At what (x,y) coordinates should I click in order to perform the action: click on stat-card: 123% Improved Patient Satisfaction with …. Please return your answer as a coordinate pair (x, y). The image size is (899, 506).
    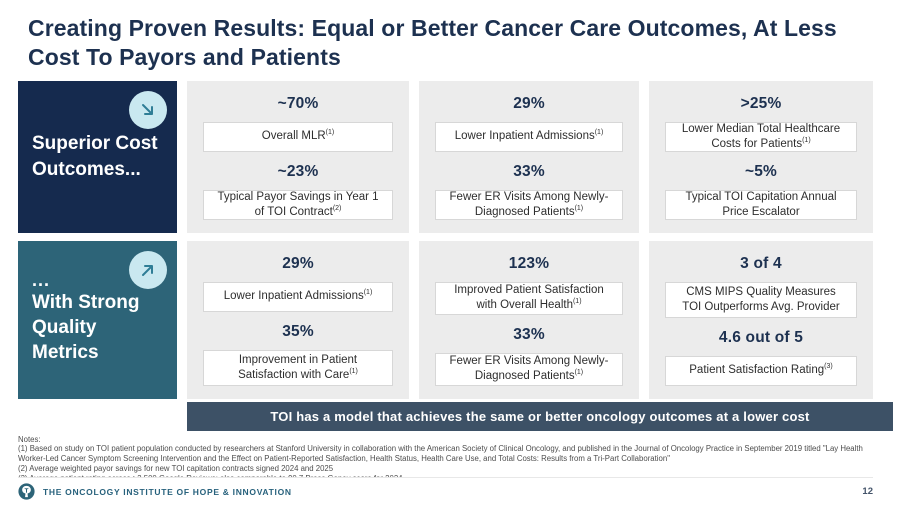
    Looking at the image, I should click on (529, 319).